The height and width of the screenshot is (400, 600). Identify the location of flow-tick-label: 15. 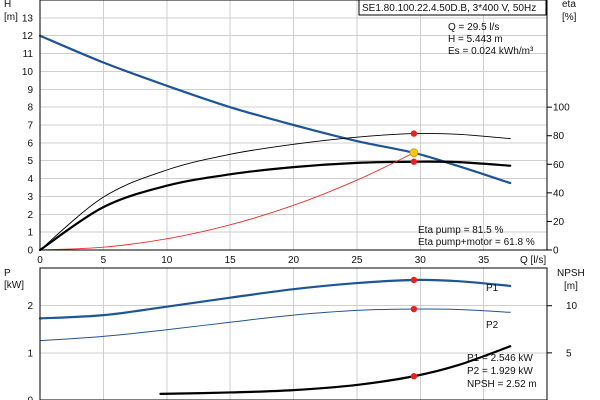
(231, 260).